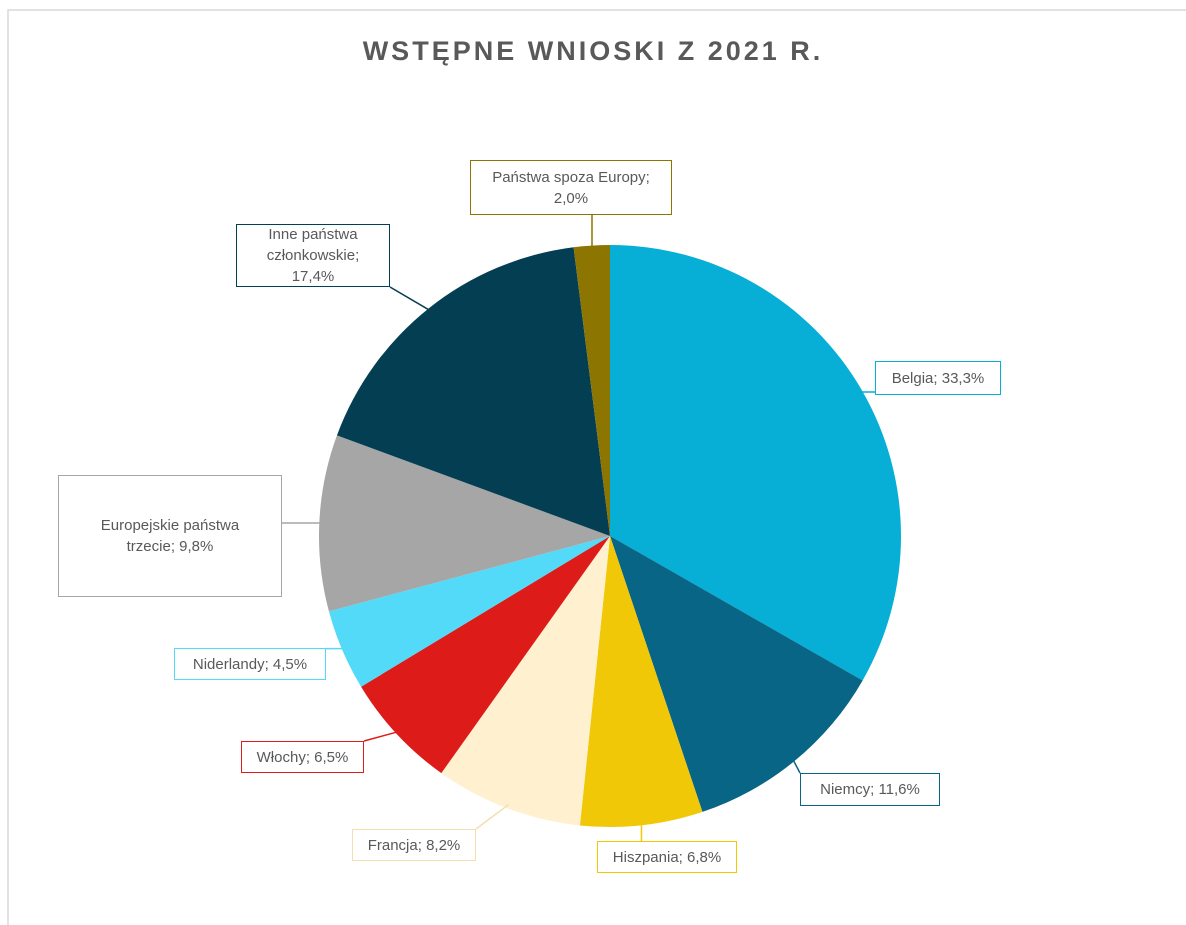 This screenshot has width=1186, height=925. I want to click on data-label: Włochy; 6,5%, so click(302, 757).